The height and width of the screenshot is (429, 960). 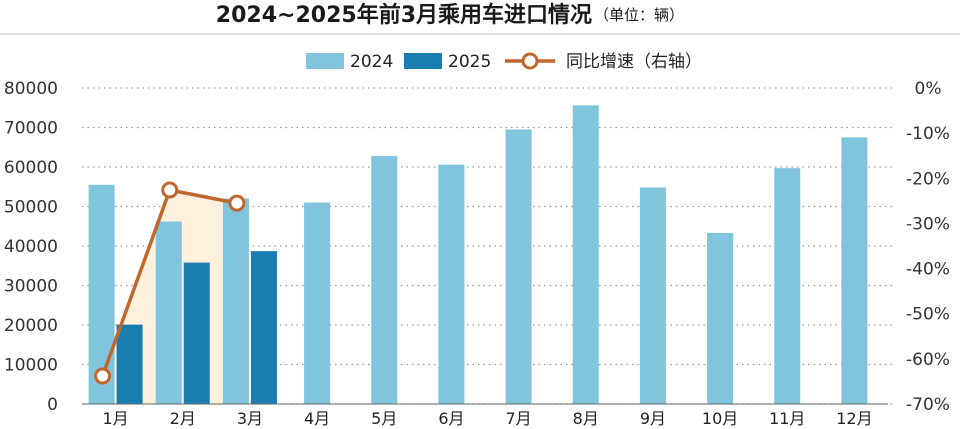 What do you see at coordinates (31, 129) in the screenshot?
I see `y-left-tick-label: 70000` at bounding box center [31, 129].